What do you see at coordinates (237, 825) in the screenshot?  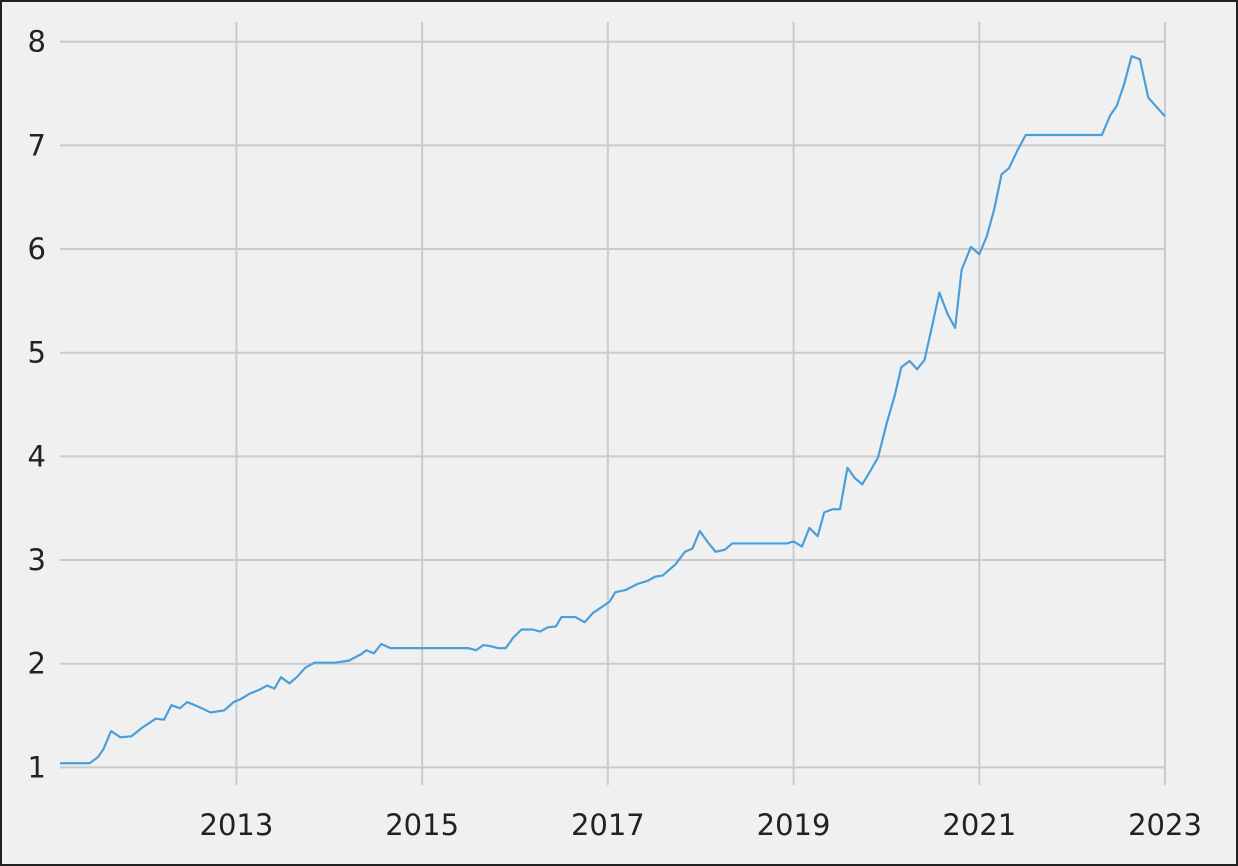 I see `x-tick-label: 2013` at bounding box center [237, 825].